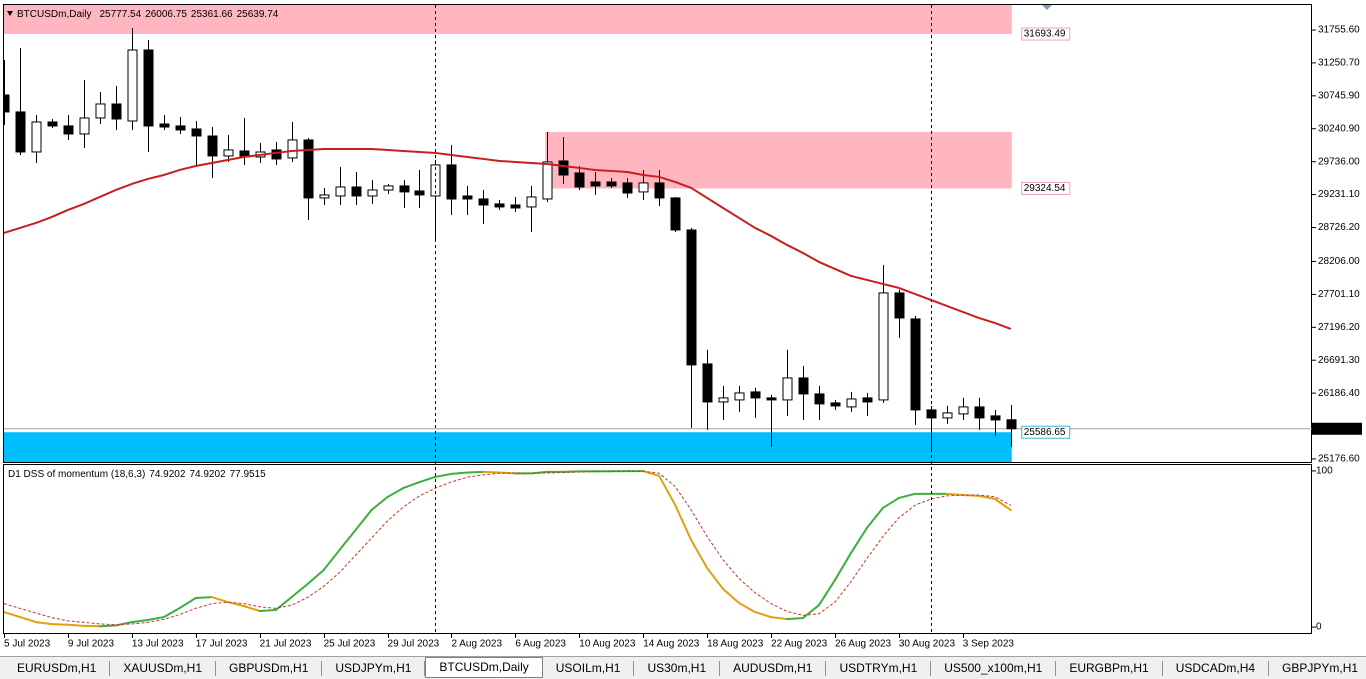  What do you see at coordinates (589, 668) in the screenshot?
I see `chart-tab: USOILm,H1` at bounding box center [589, 668].